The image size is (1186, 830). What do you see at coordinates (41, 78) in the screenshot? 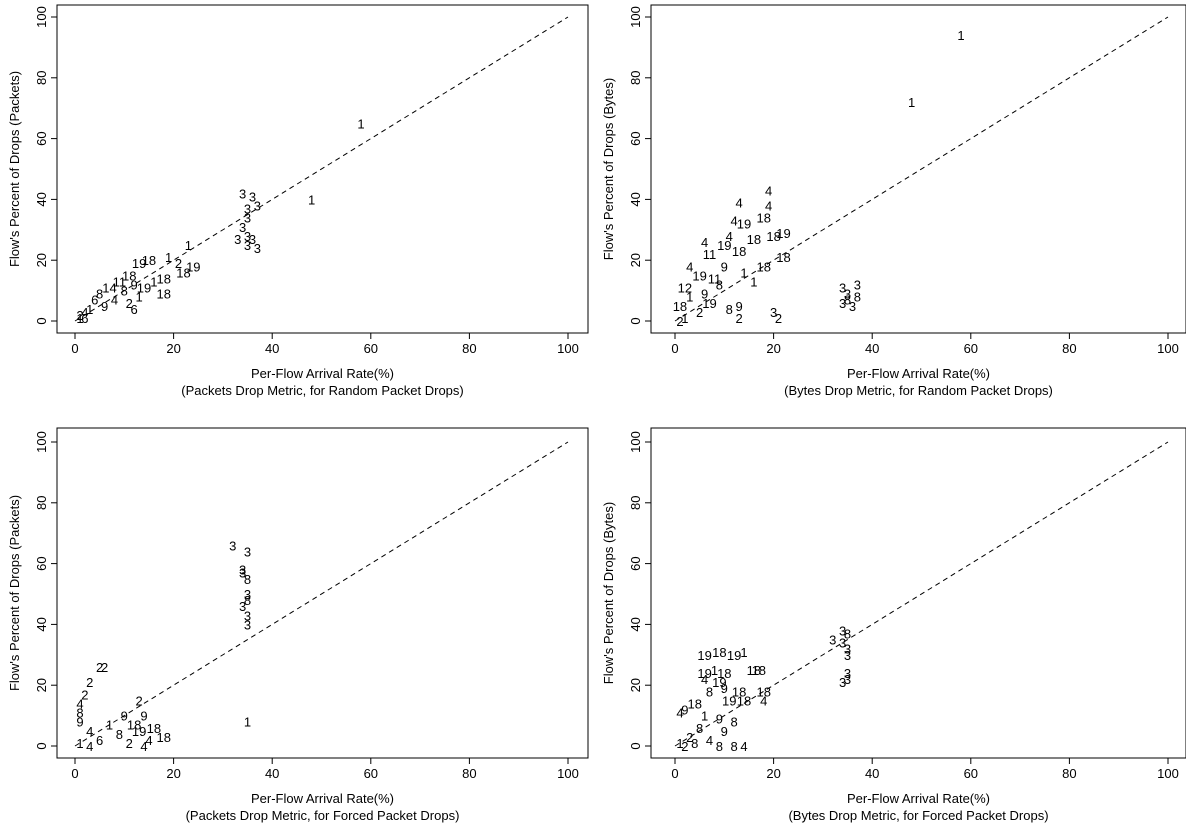
I see `y-tick-label: 80` at bounding box center [41, 78].